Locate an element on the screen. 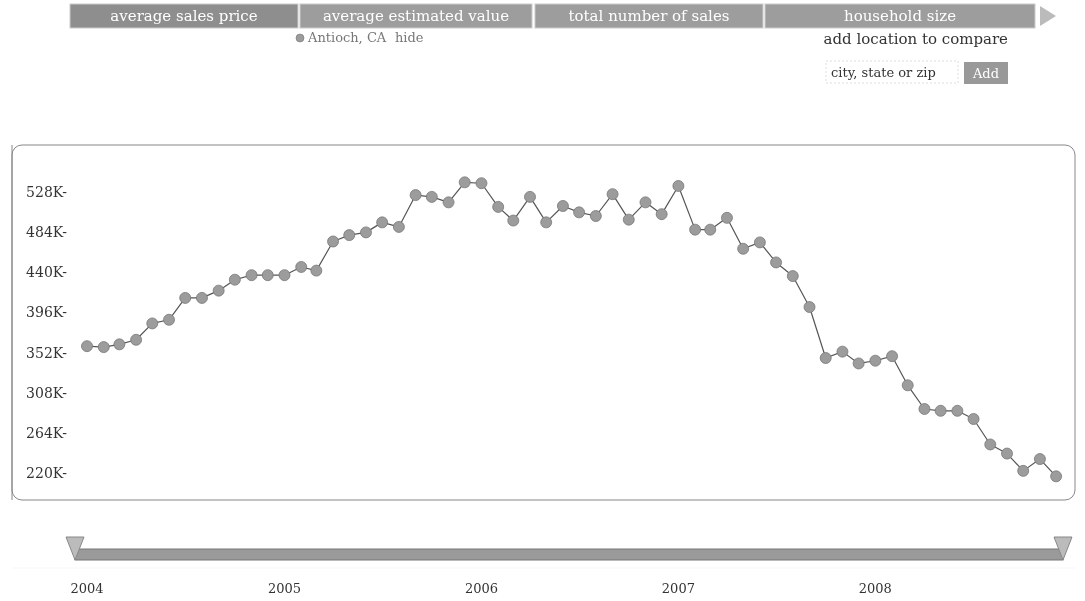 The image size is (1085, 601). tab-button: average sales price is located at coordinates (184, 16).